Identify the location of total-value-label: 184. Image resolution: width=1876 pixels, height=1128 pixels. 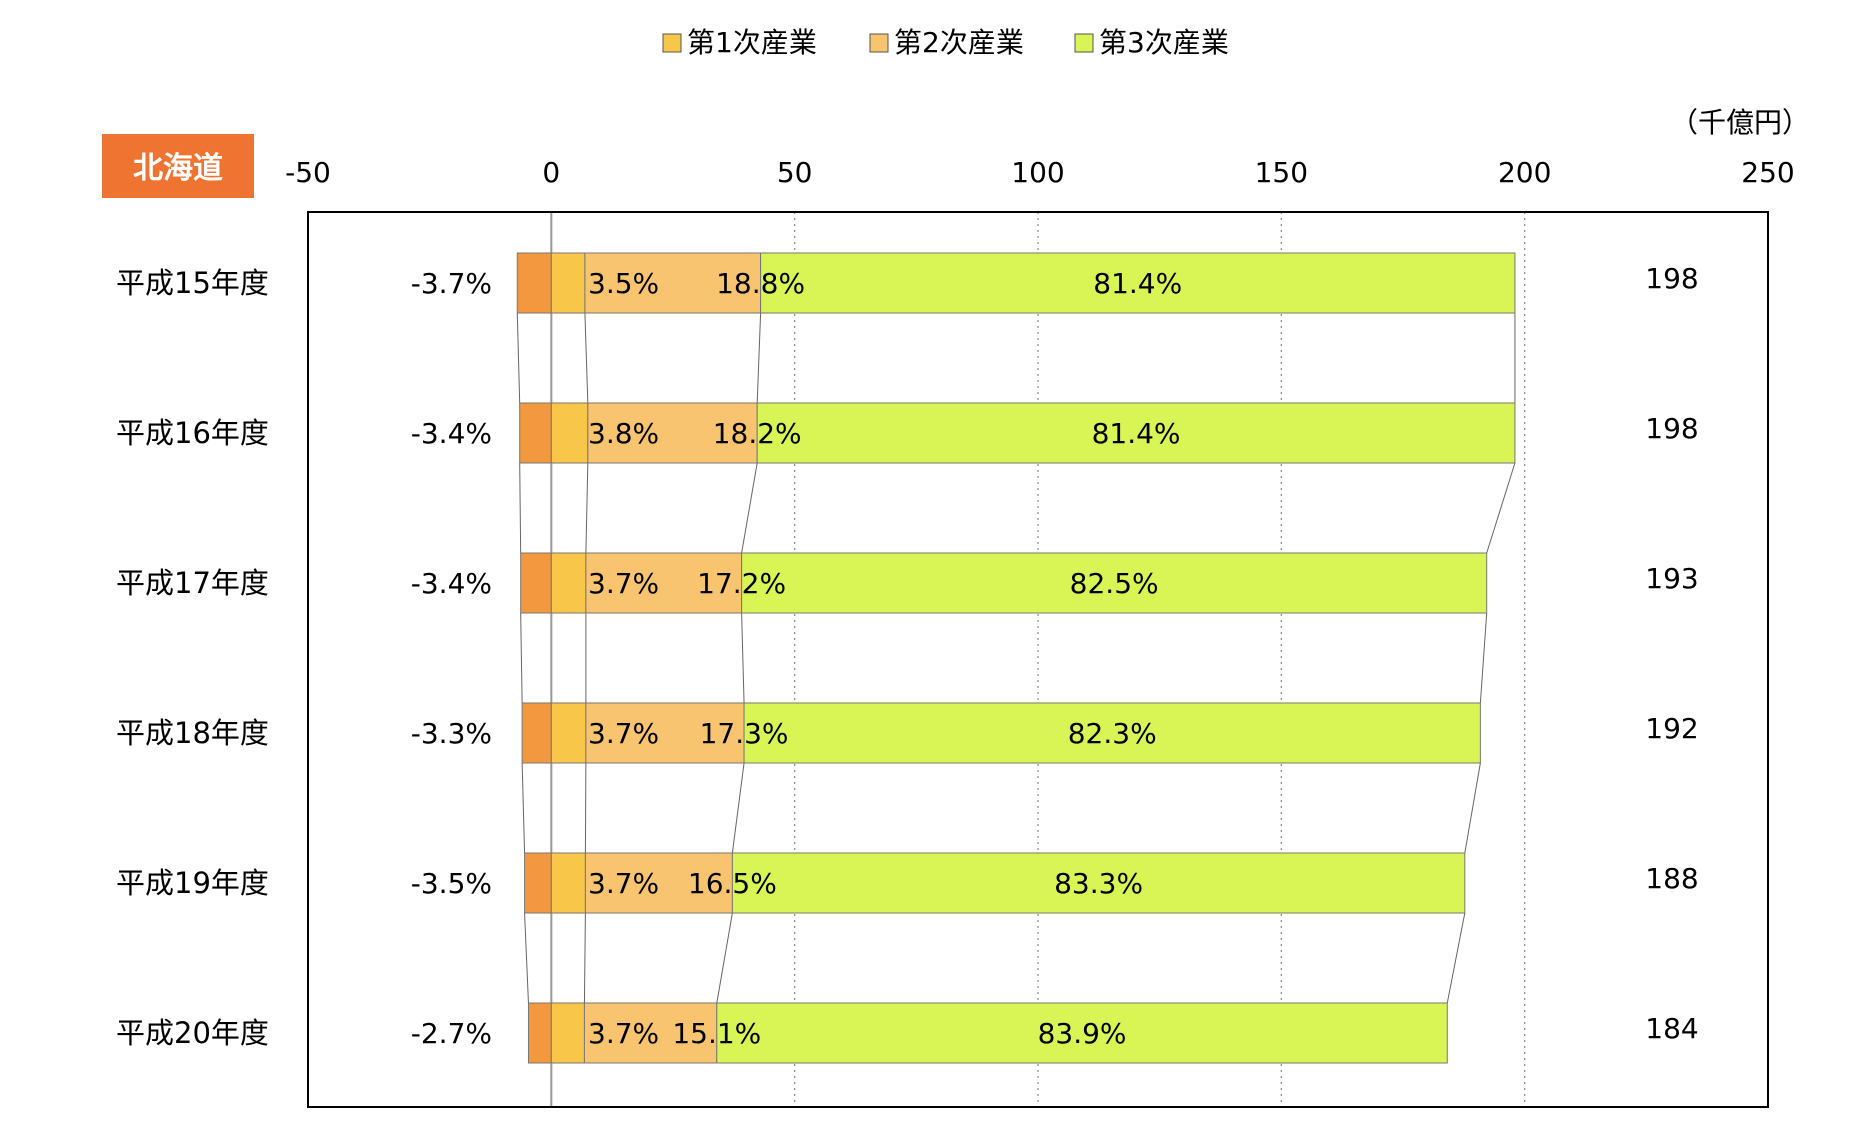
(1671, 1028).